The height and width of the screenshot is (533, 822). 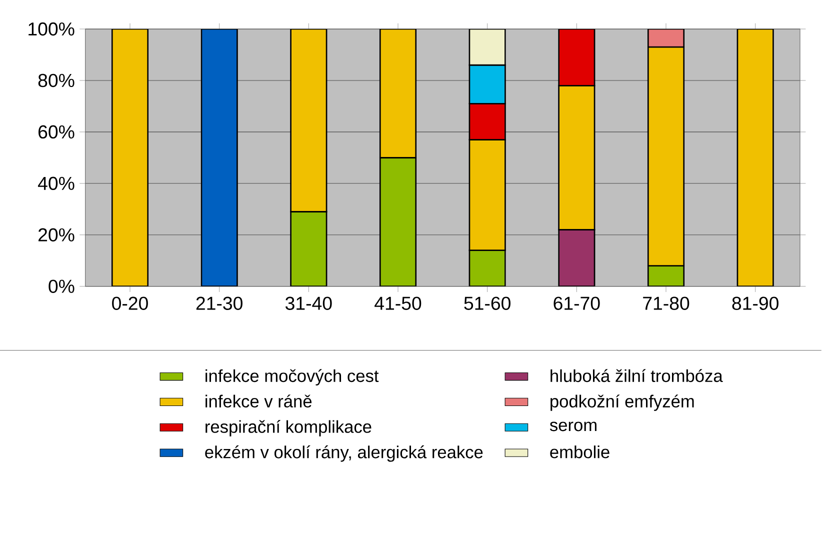 I want to click on legend-label: infekce močových cest, so click(x=292, y=377).